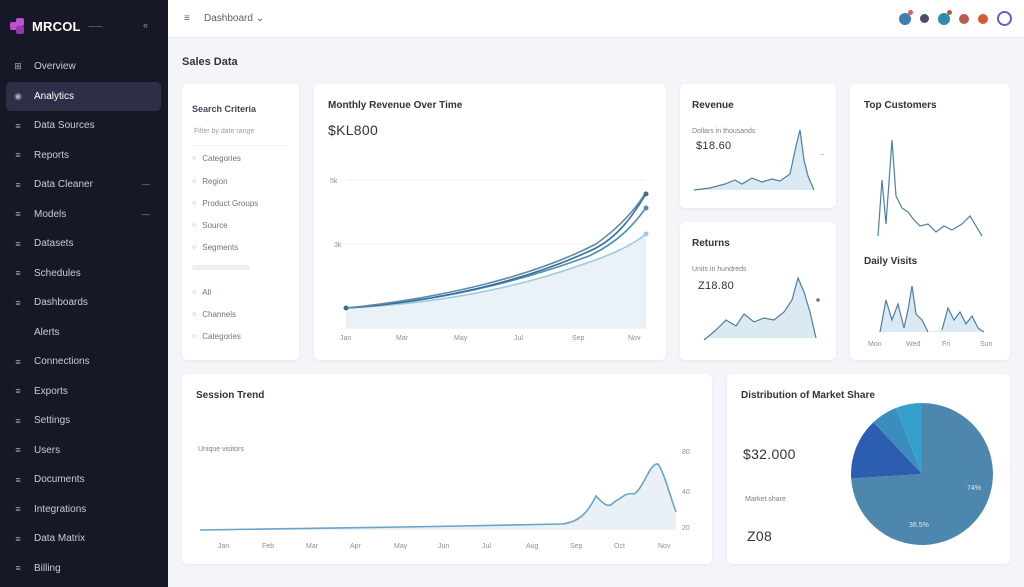 This screenshot has height=587, width=1024. What do you see at coordinates (221, 267) in the screenshot?
I see `filter-slider` at bounding box center [221, 267].